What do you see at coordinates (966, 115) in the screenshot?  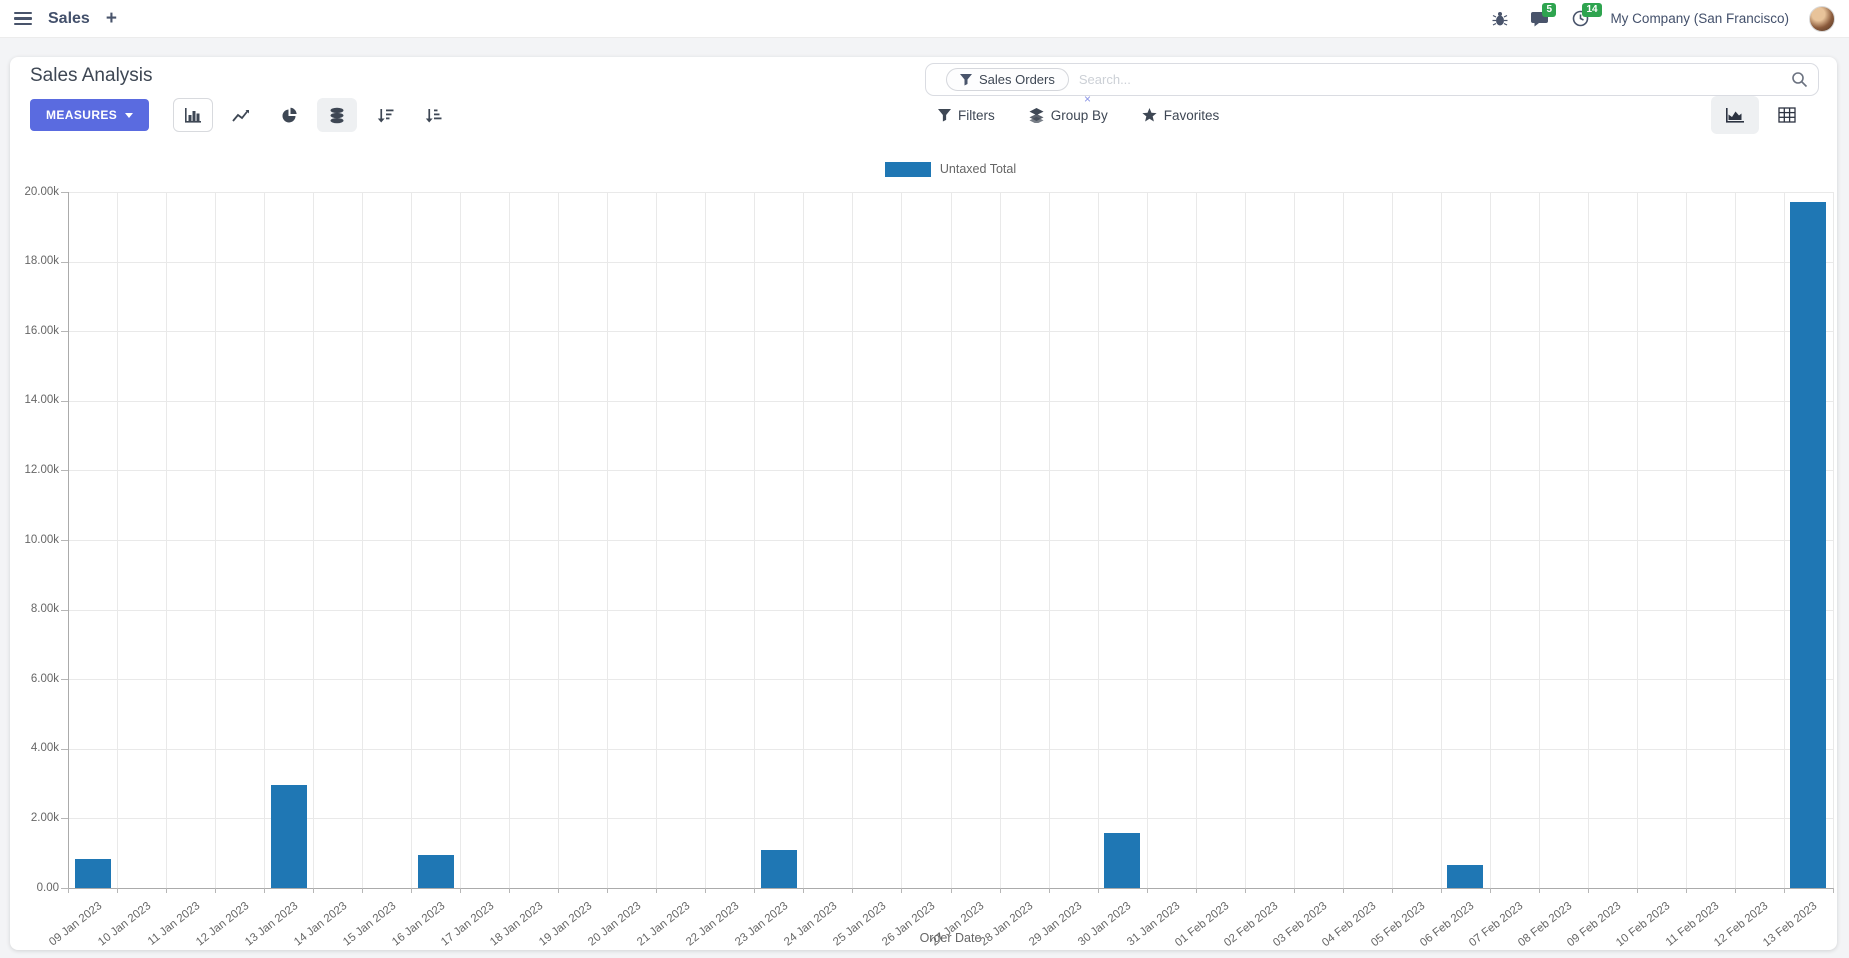 I see `filters-menu-button: Filters` at bounding box center [966, 115].